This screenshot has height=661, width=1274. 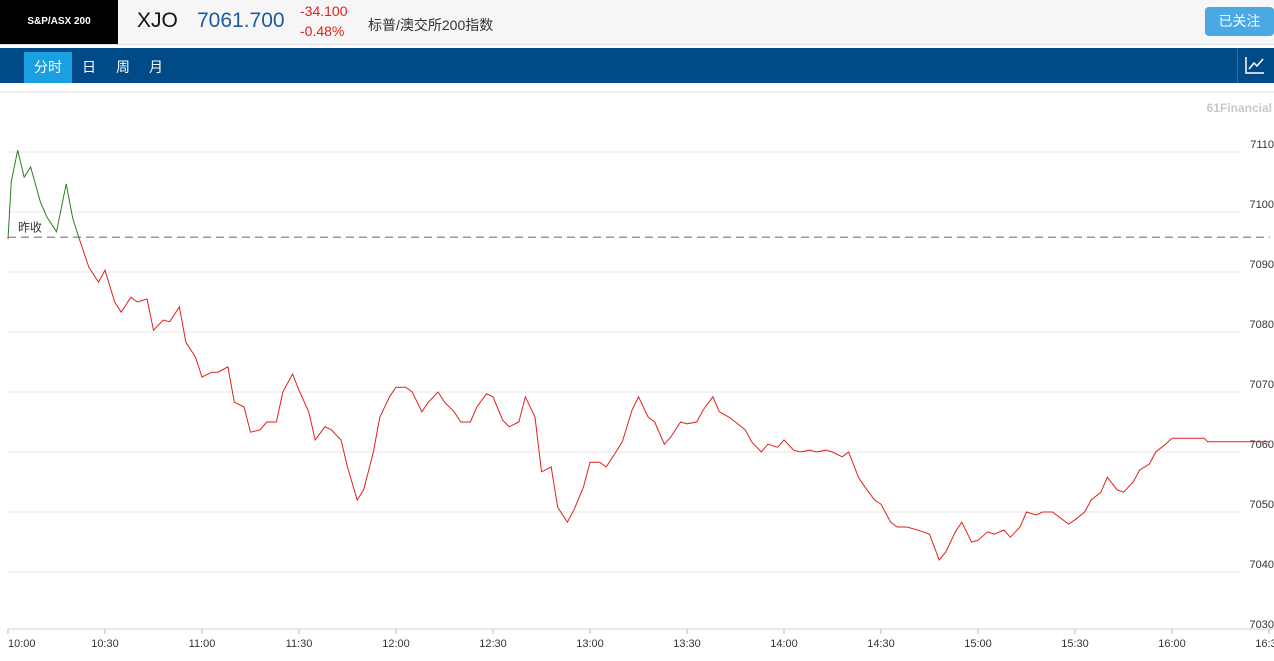 What do you see at coordinates (1255, 65) in the screenshot?
I see `chart-icon` at bounding box center [1255, 65].